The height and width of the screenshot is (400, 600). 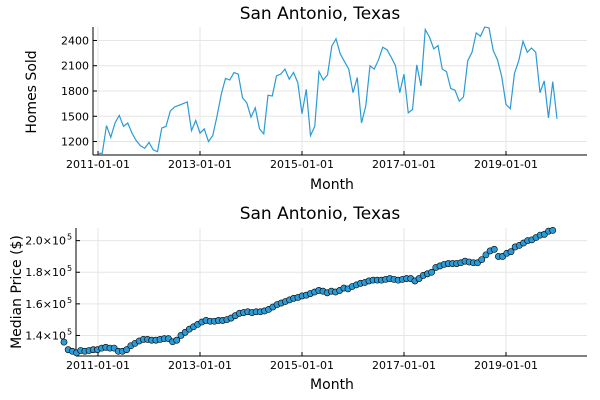 What do you see at coordinates (332, 385) in the screenshot?
I see `x-axis-label-bottom: Month` at bounding box center [332, 385].